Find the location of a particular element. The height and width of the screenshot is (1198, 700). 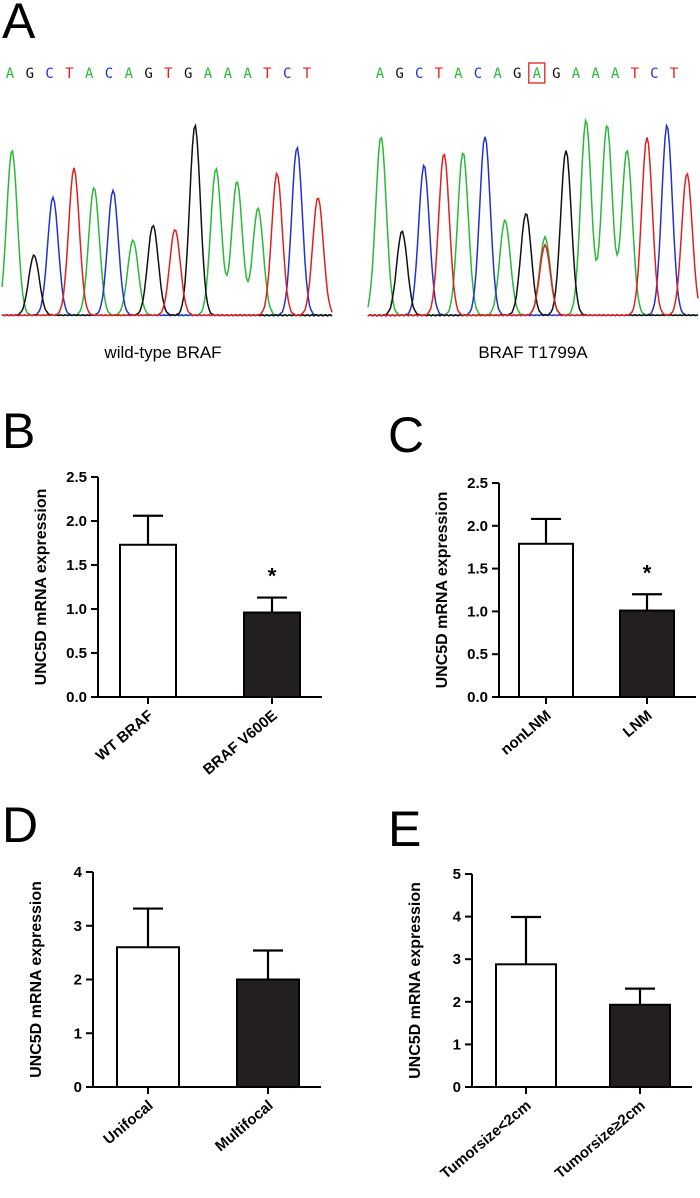

chromatogram-wild-type is located at coordinates (167, 220).